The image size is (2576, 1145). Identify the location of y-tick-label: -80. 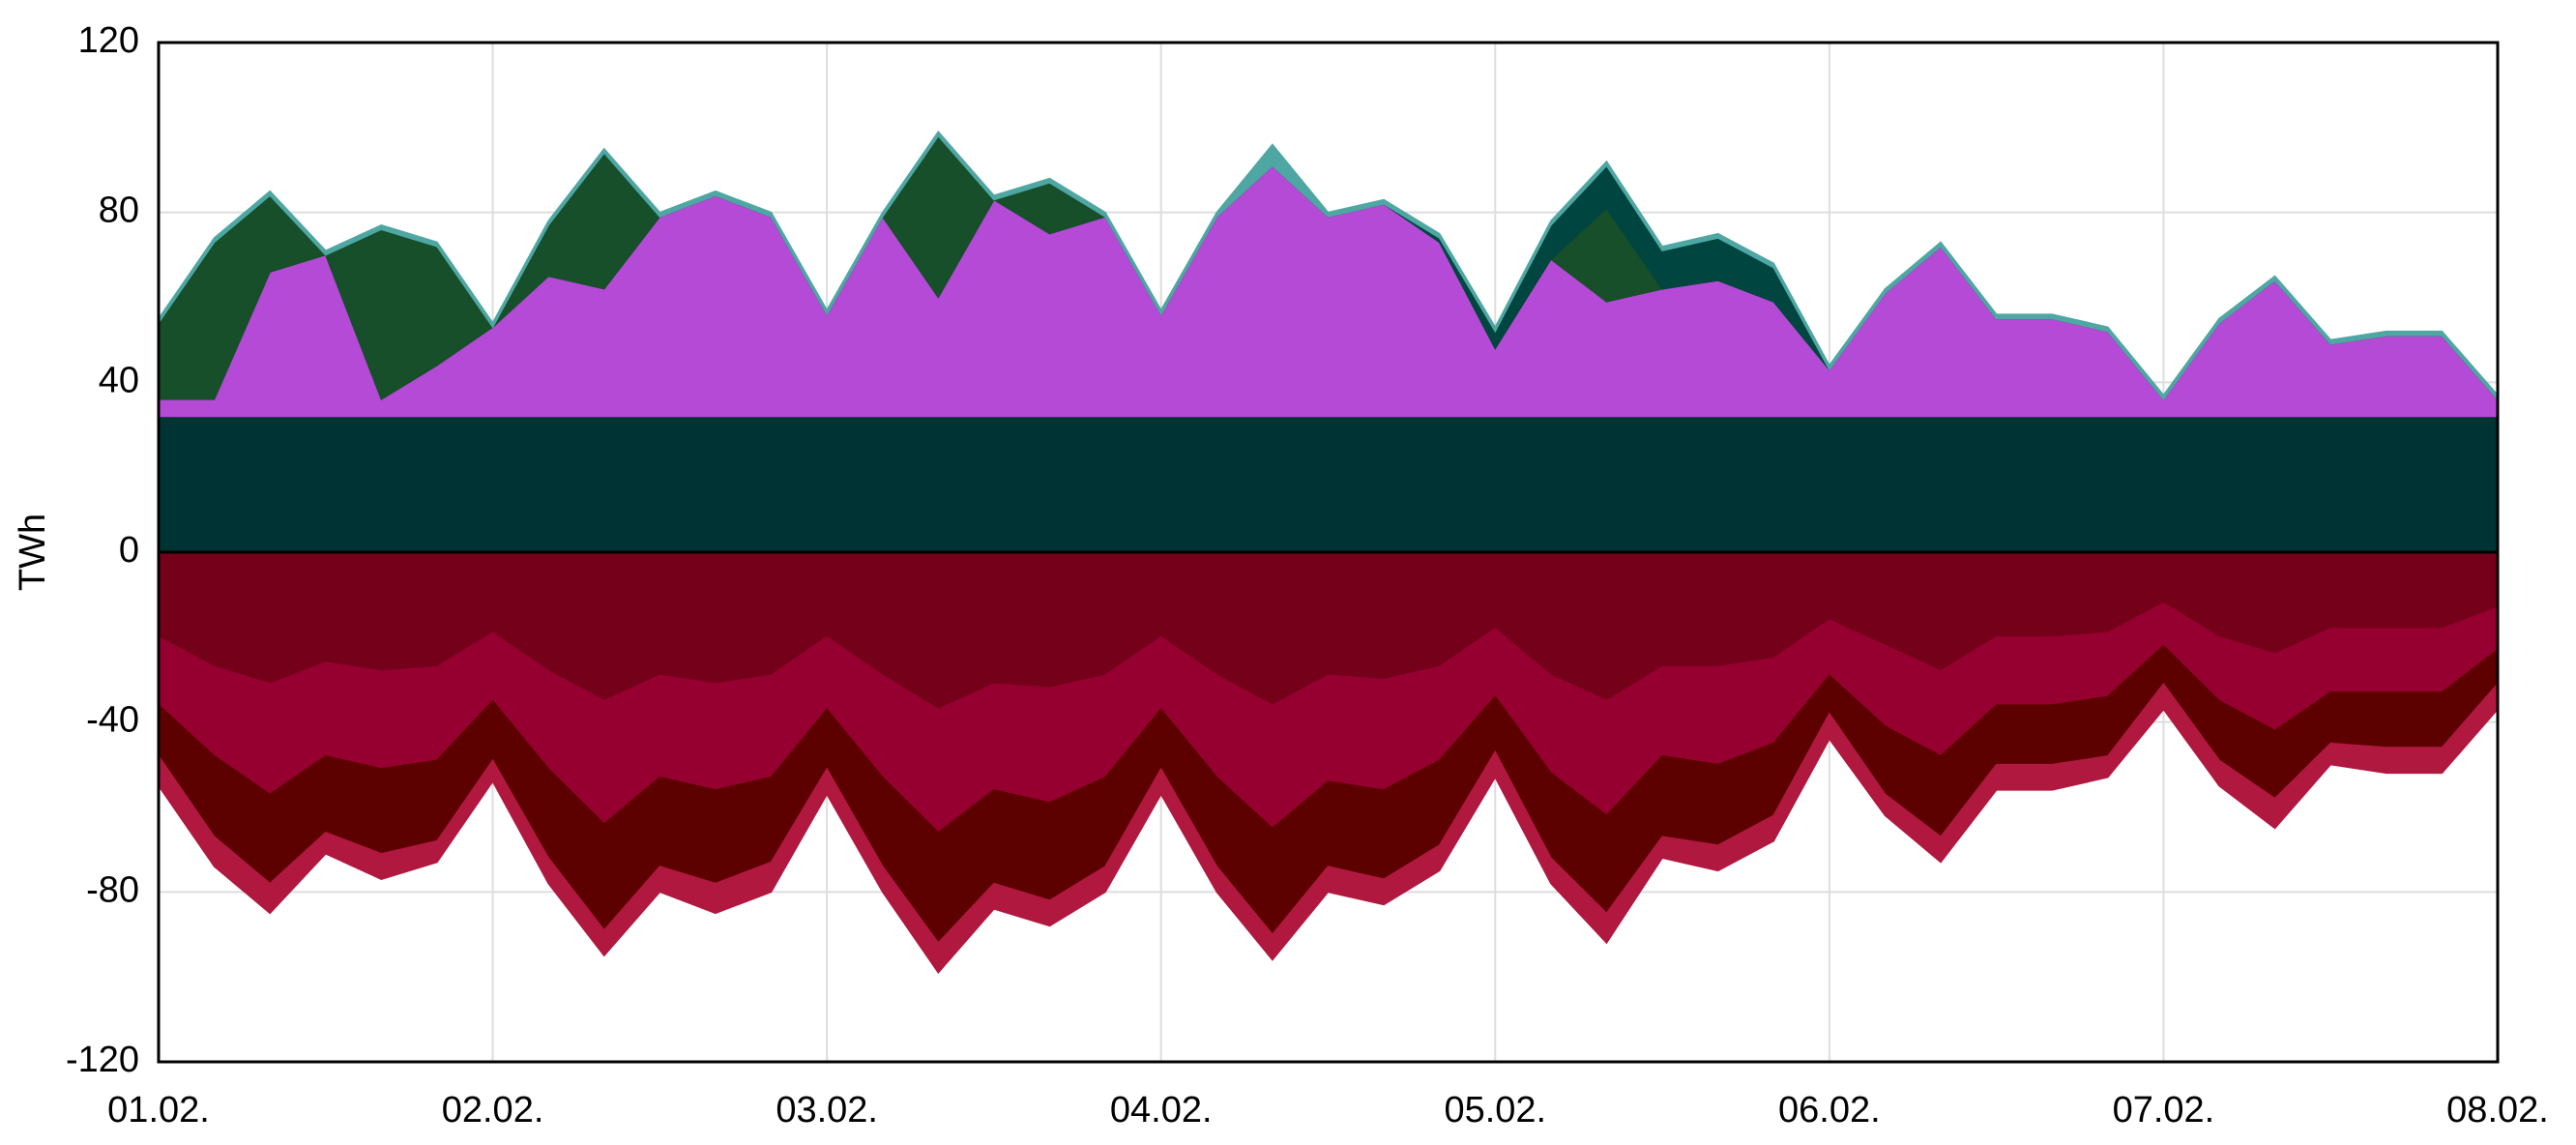
(112, 890).